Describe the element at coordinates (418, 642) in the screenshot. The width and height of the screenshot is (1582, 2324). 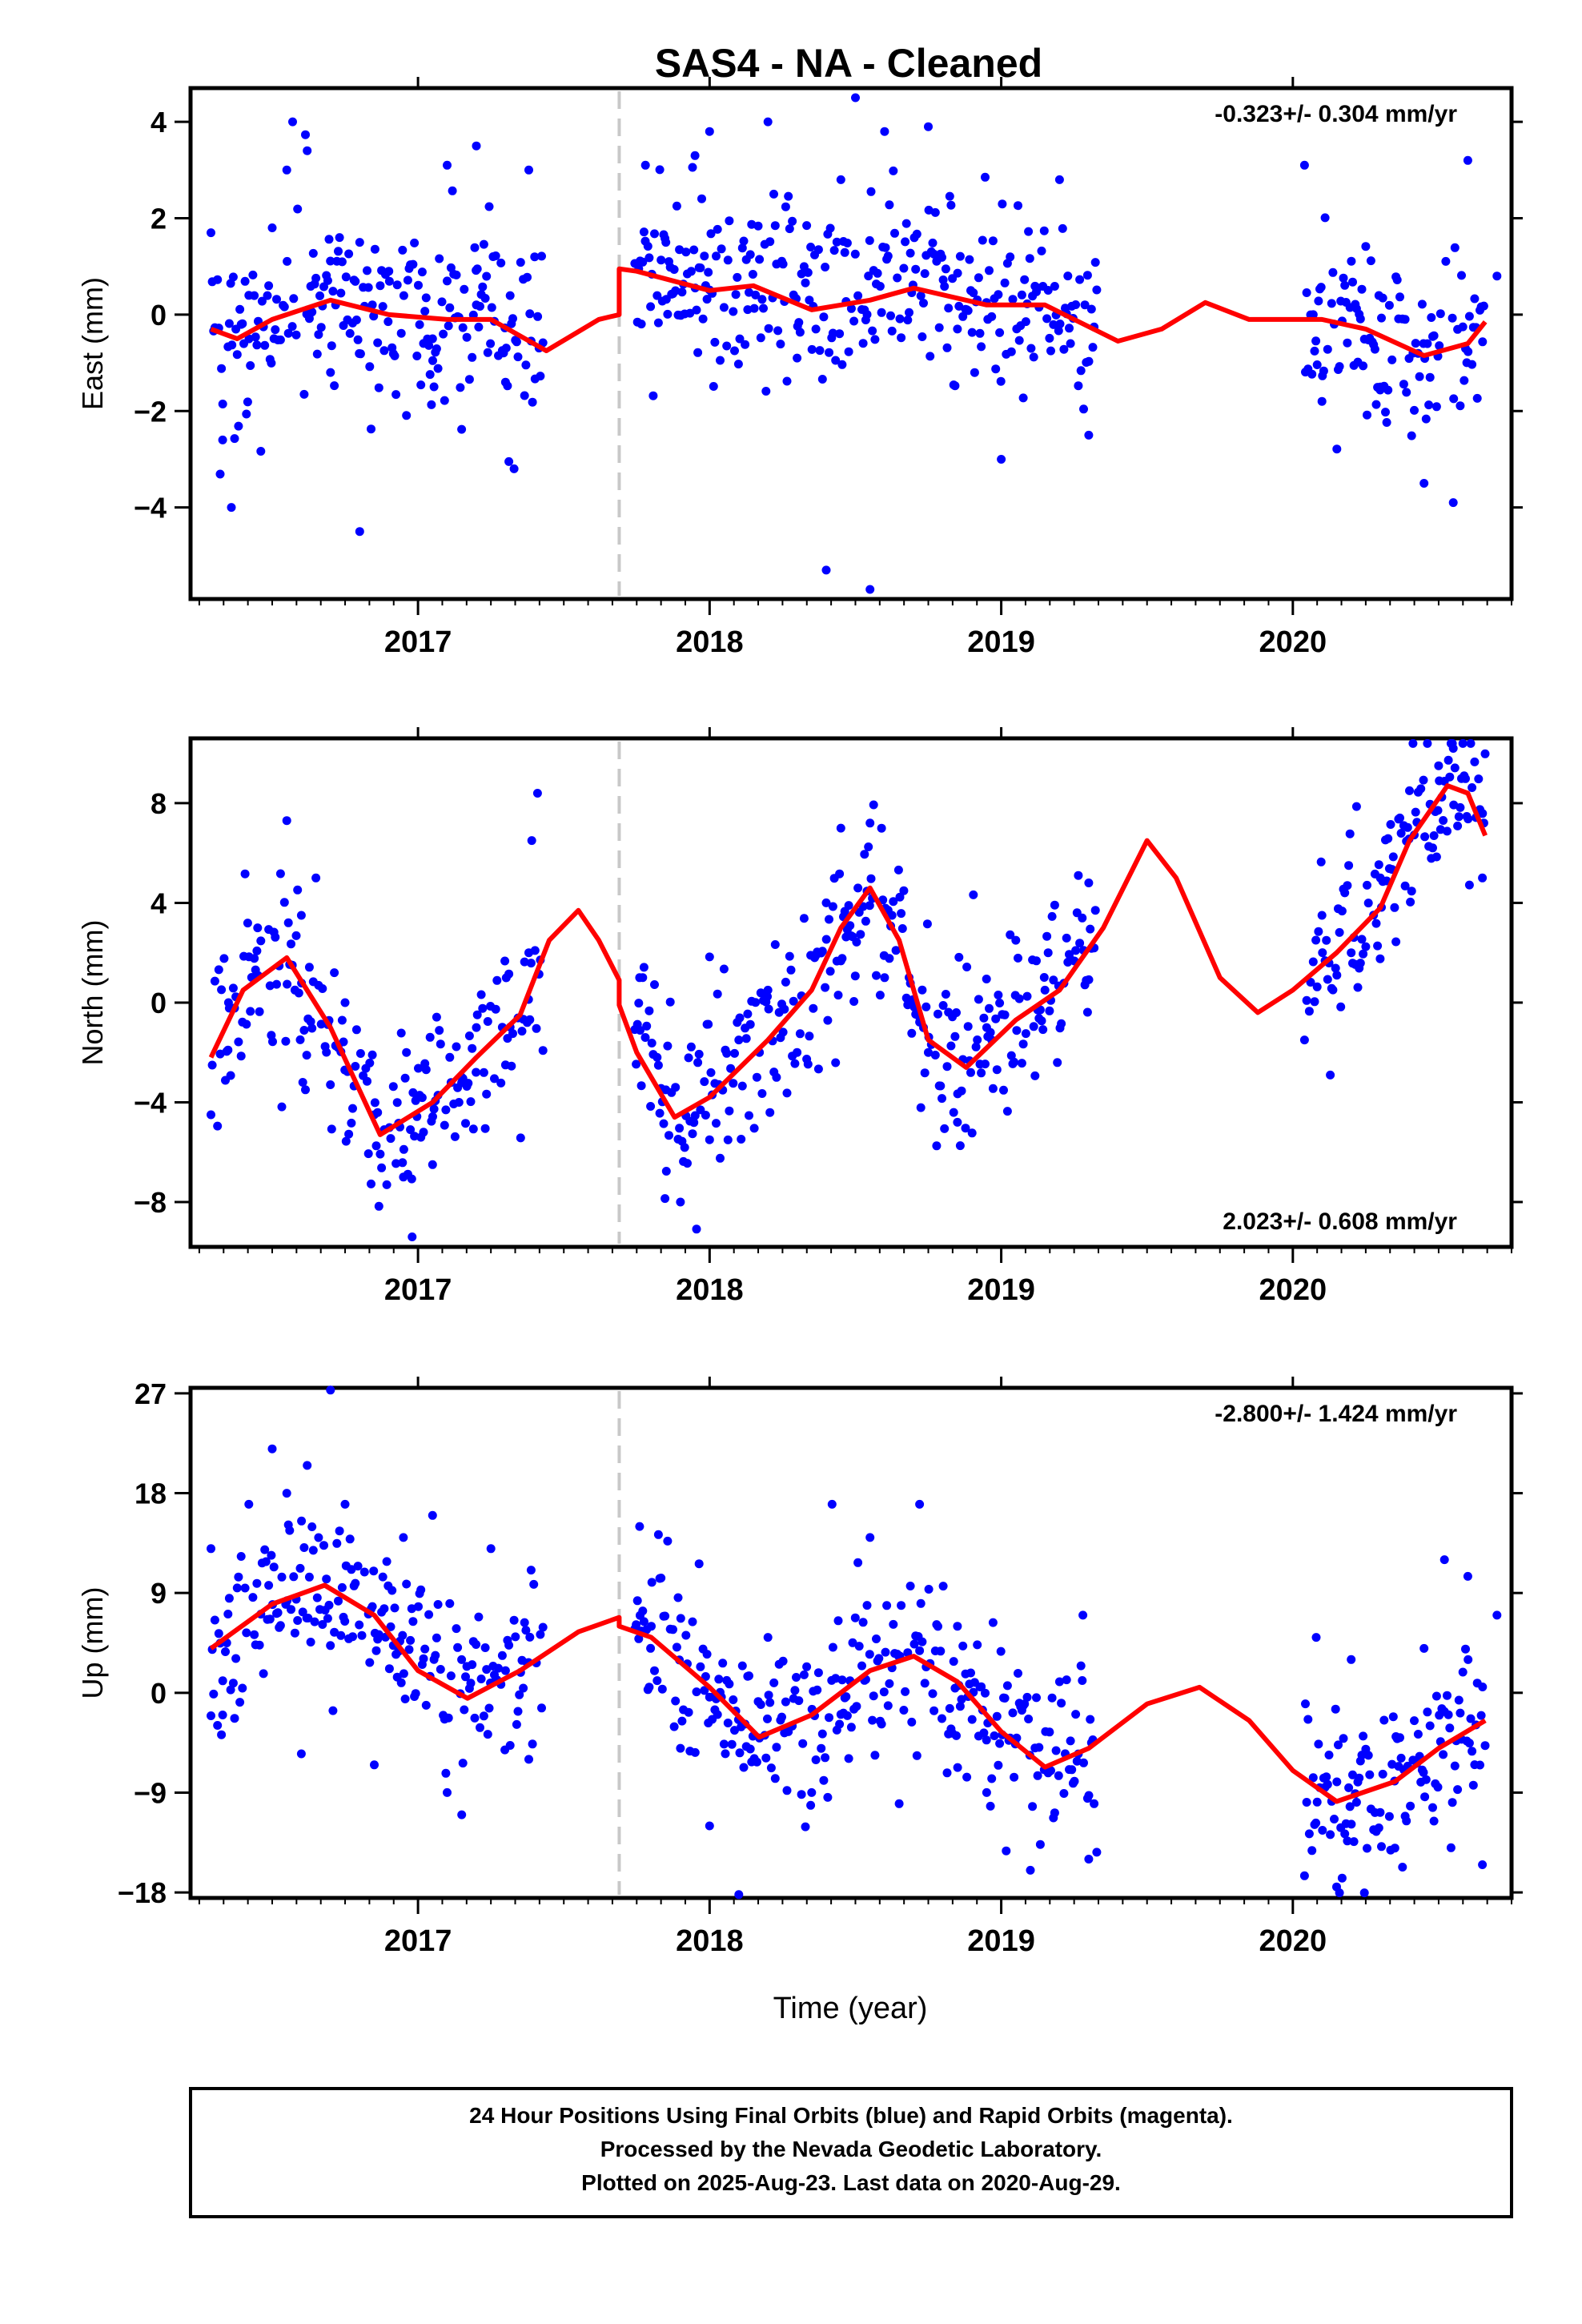
I see `x-tick-label: 2017` at that location.